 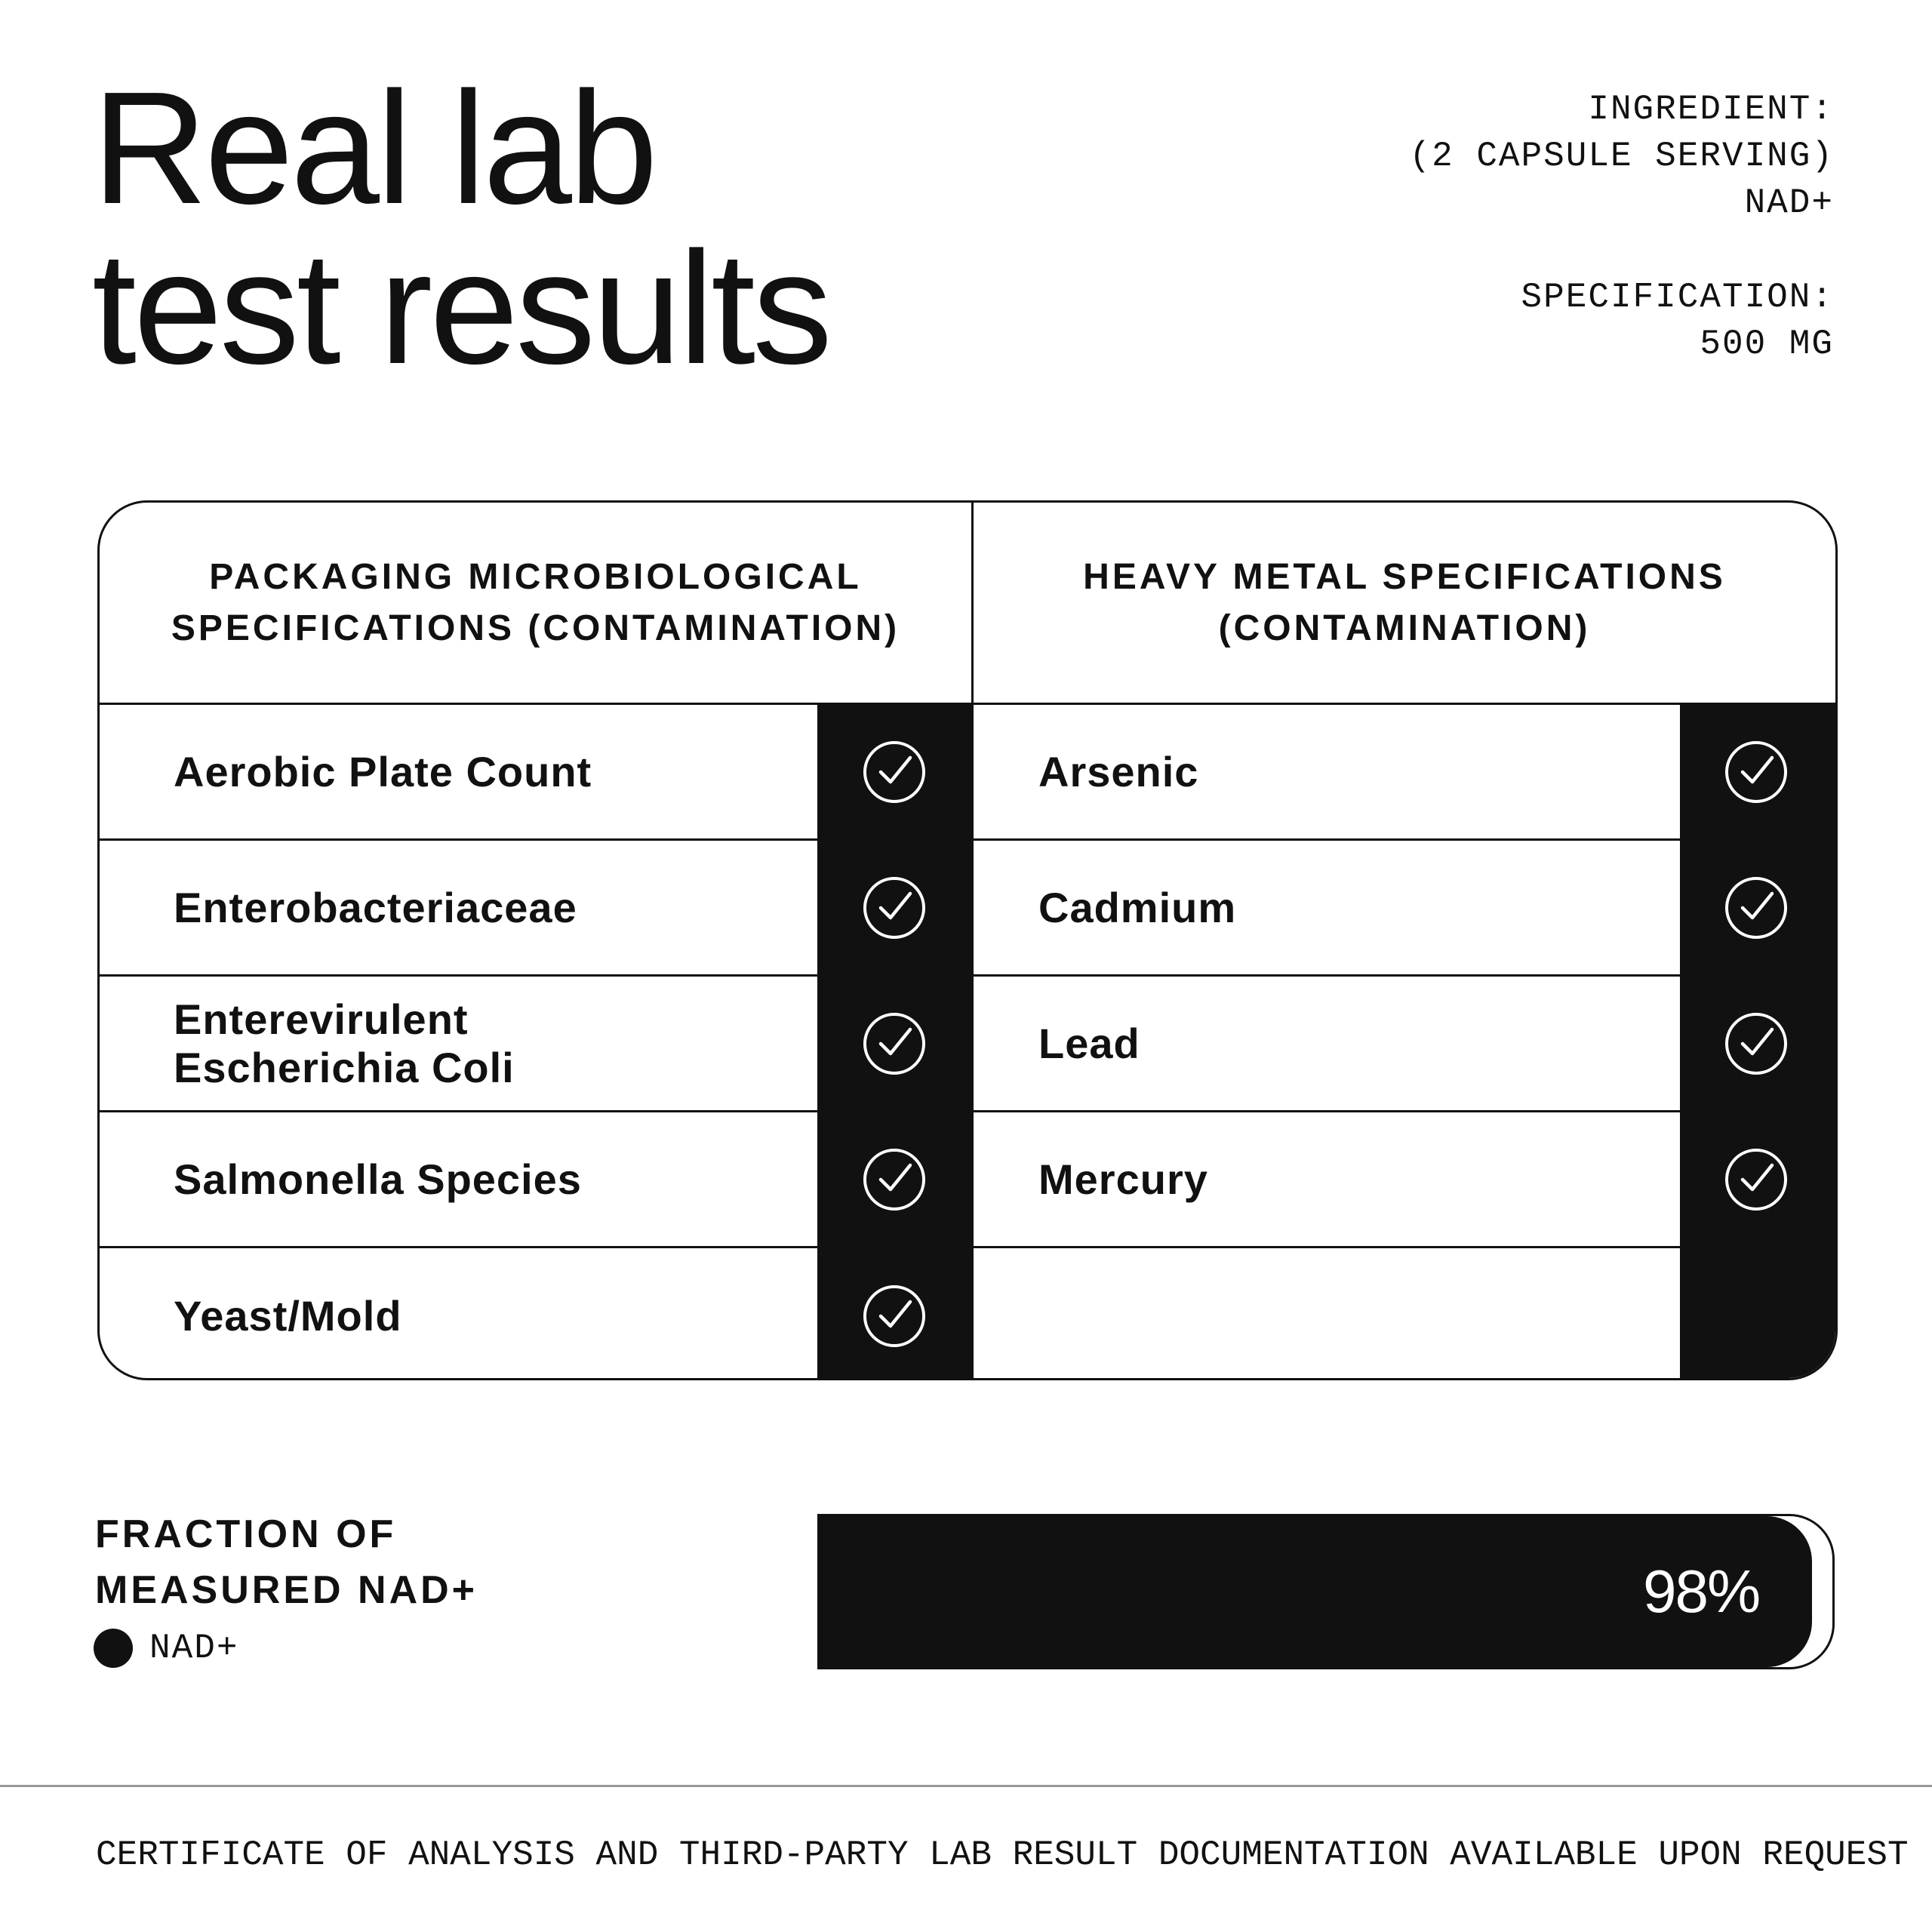 I want to click on ingredient-block: INGREDIENT: (2 CAPSULE SERVING) NAD+, so click(x=1622, y=156).